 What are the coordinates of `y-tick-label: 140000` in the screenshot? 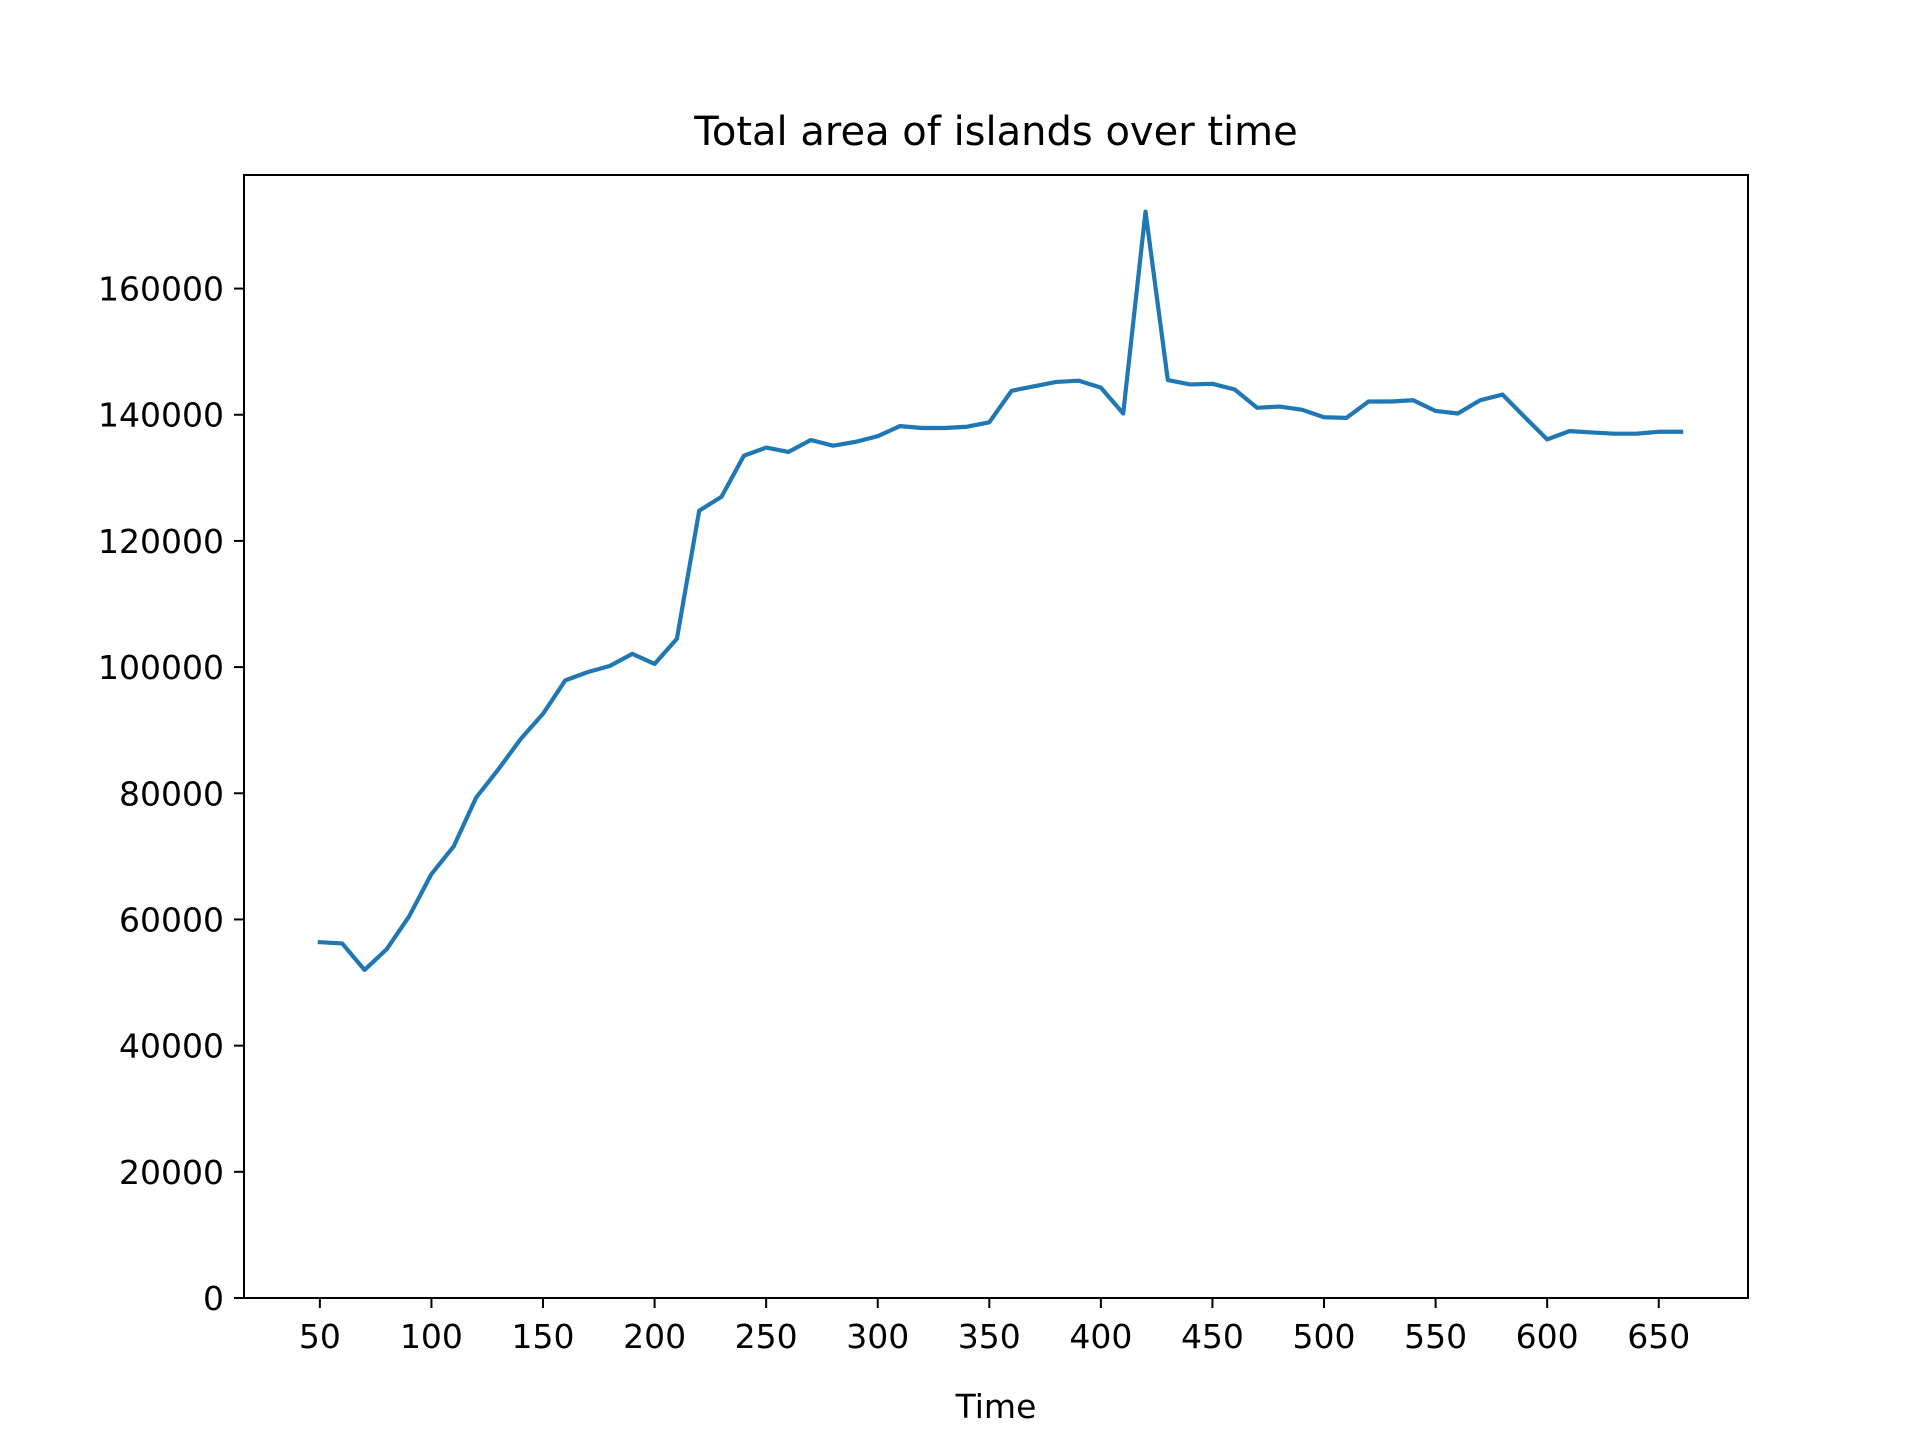 It's located at (161, 415).